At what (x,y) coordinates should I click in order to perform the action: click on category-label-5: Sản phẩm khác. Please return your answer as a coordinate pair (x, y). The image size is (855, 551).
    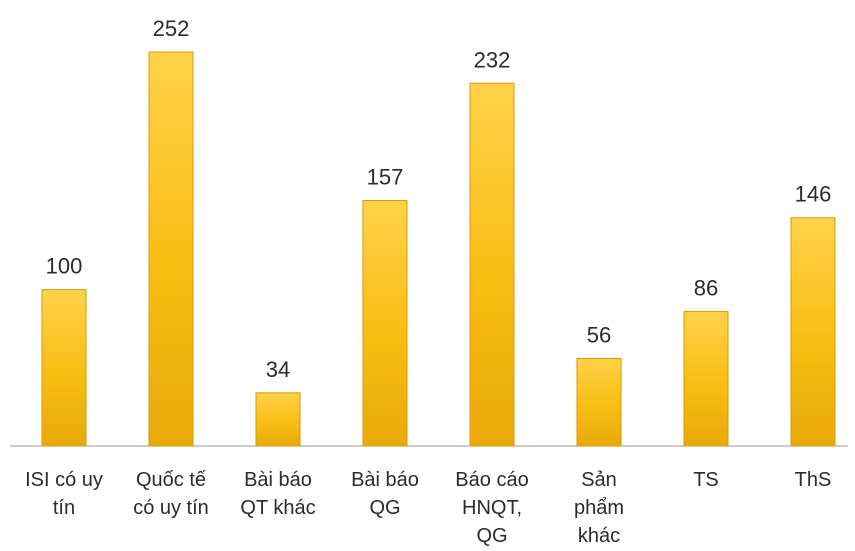
    Looking at the image, I should click on (599, 508).